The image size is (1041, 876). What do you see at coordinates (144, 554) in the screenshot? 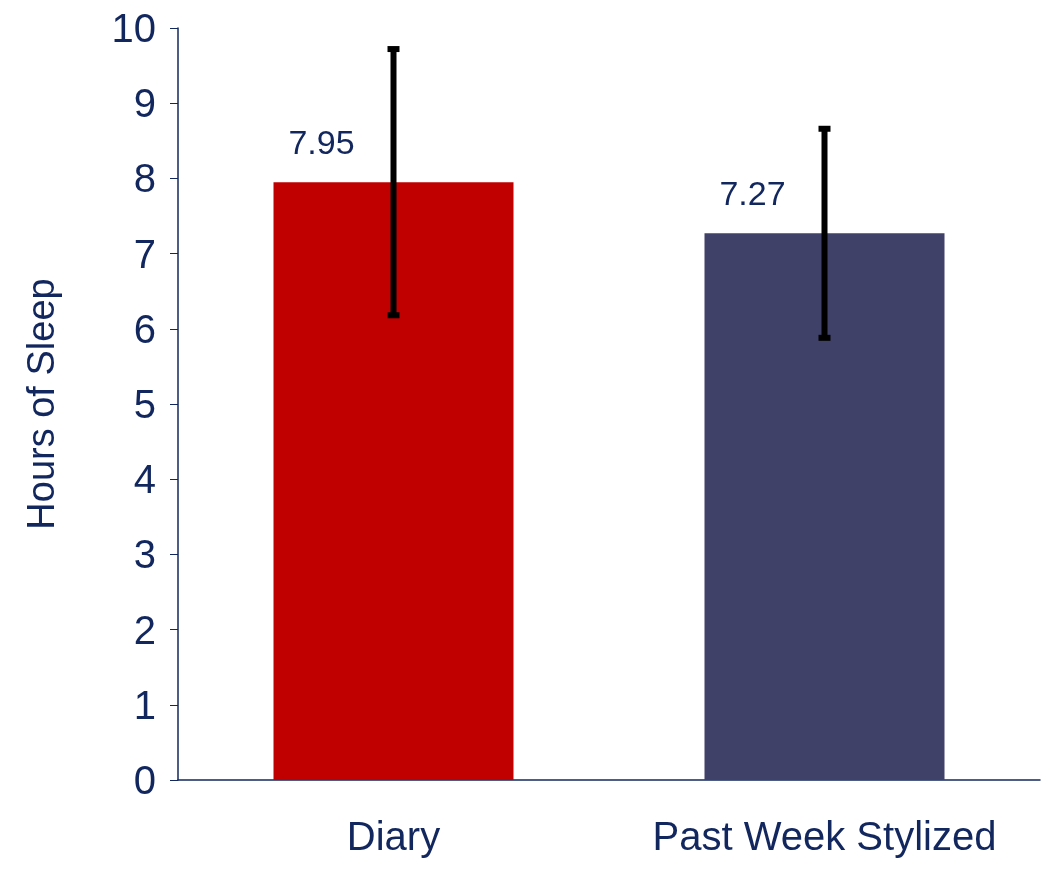
I see `y-tick-label: 3` at bounding box center [144, 554].